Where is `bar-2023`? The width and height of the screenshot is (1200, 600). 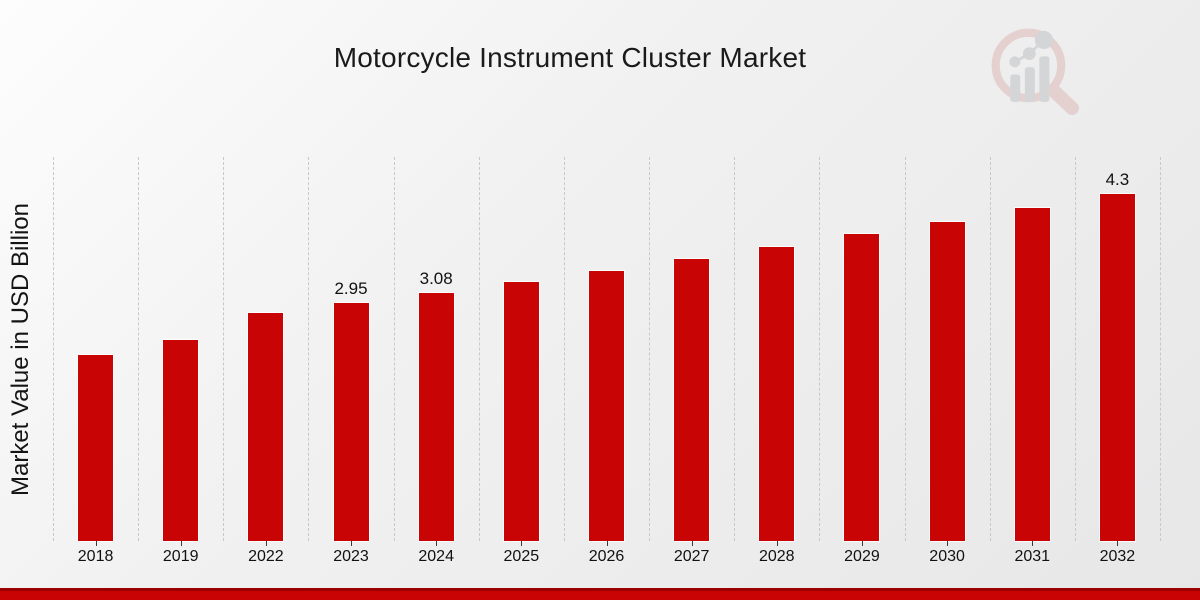
bar-2023 is located at coordinates (351, 422).